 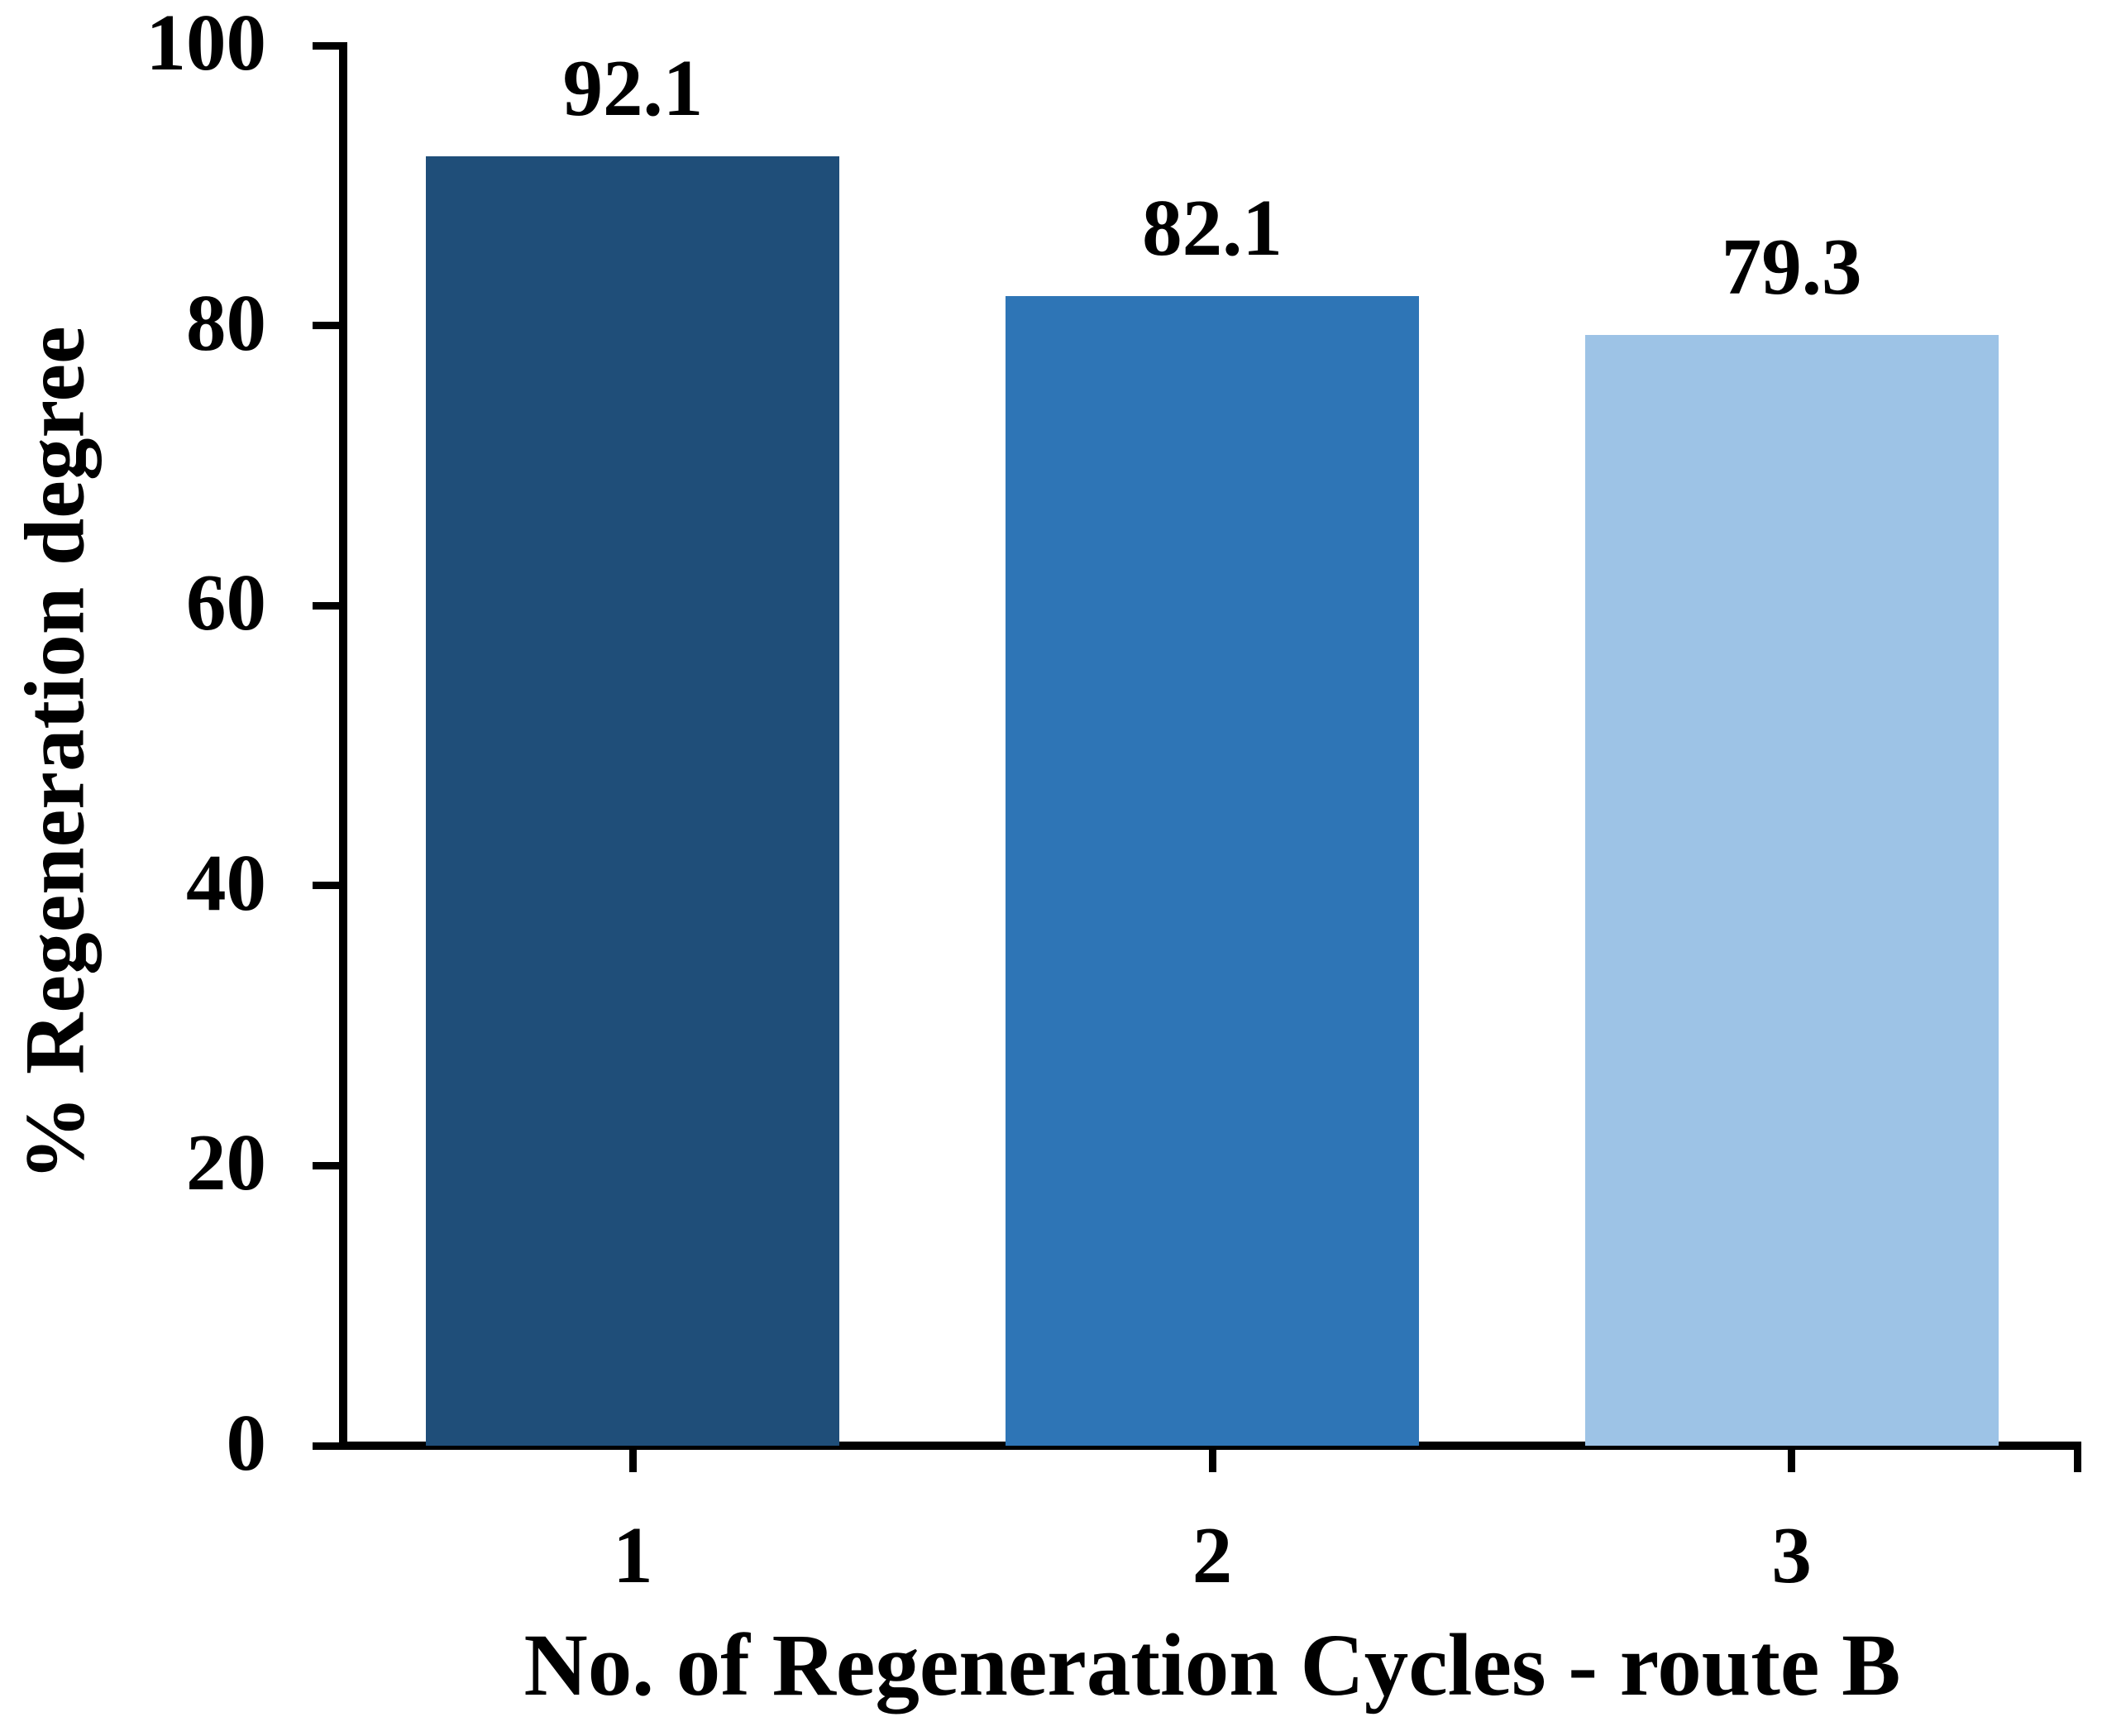 I want to click on bar-value-label: 82.1, so click(x=1212, y=228).